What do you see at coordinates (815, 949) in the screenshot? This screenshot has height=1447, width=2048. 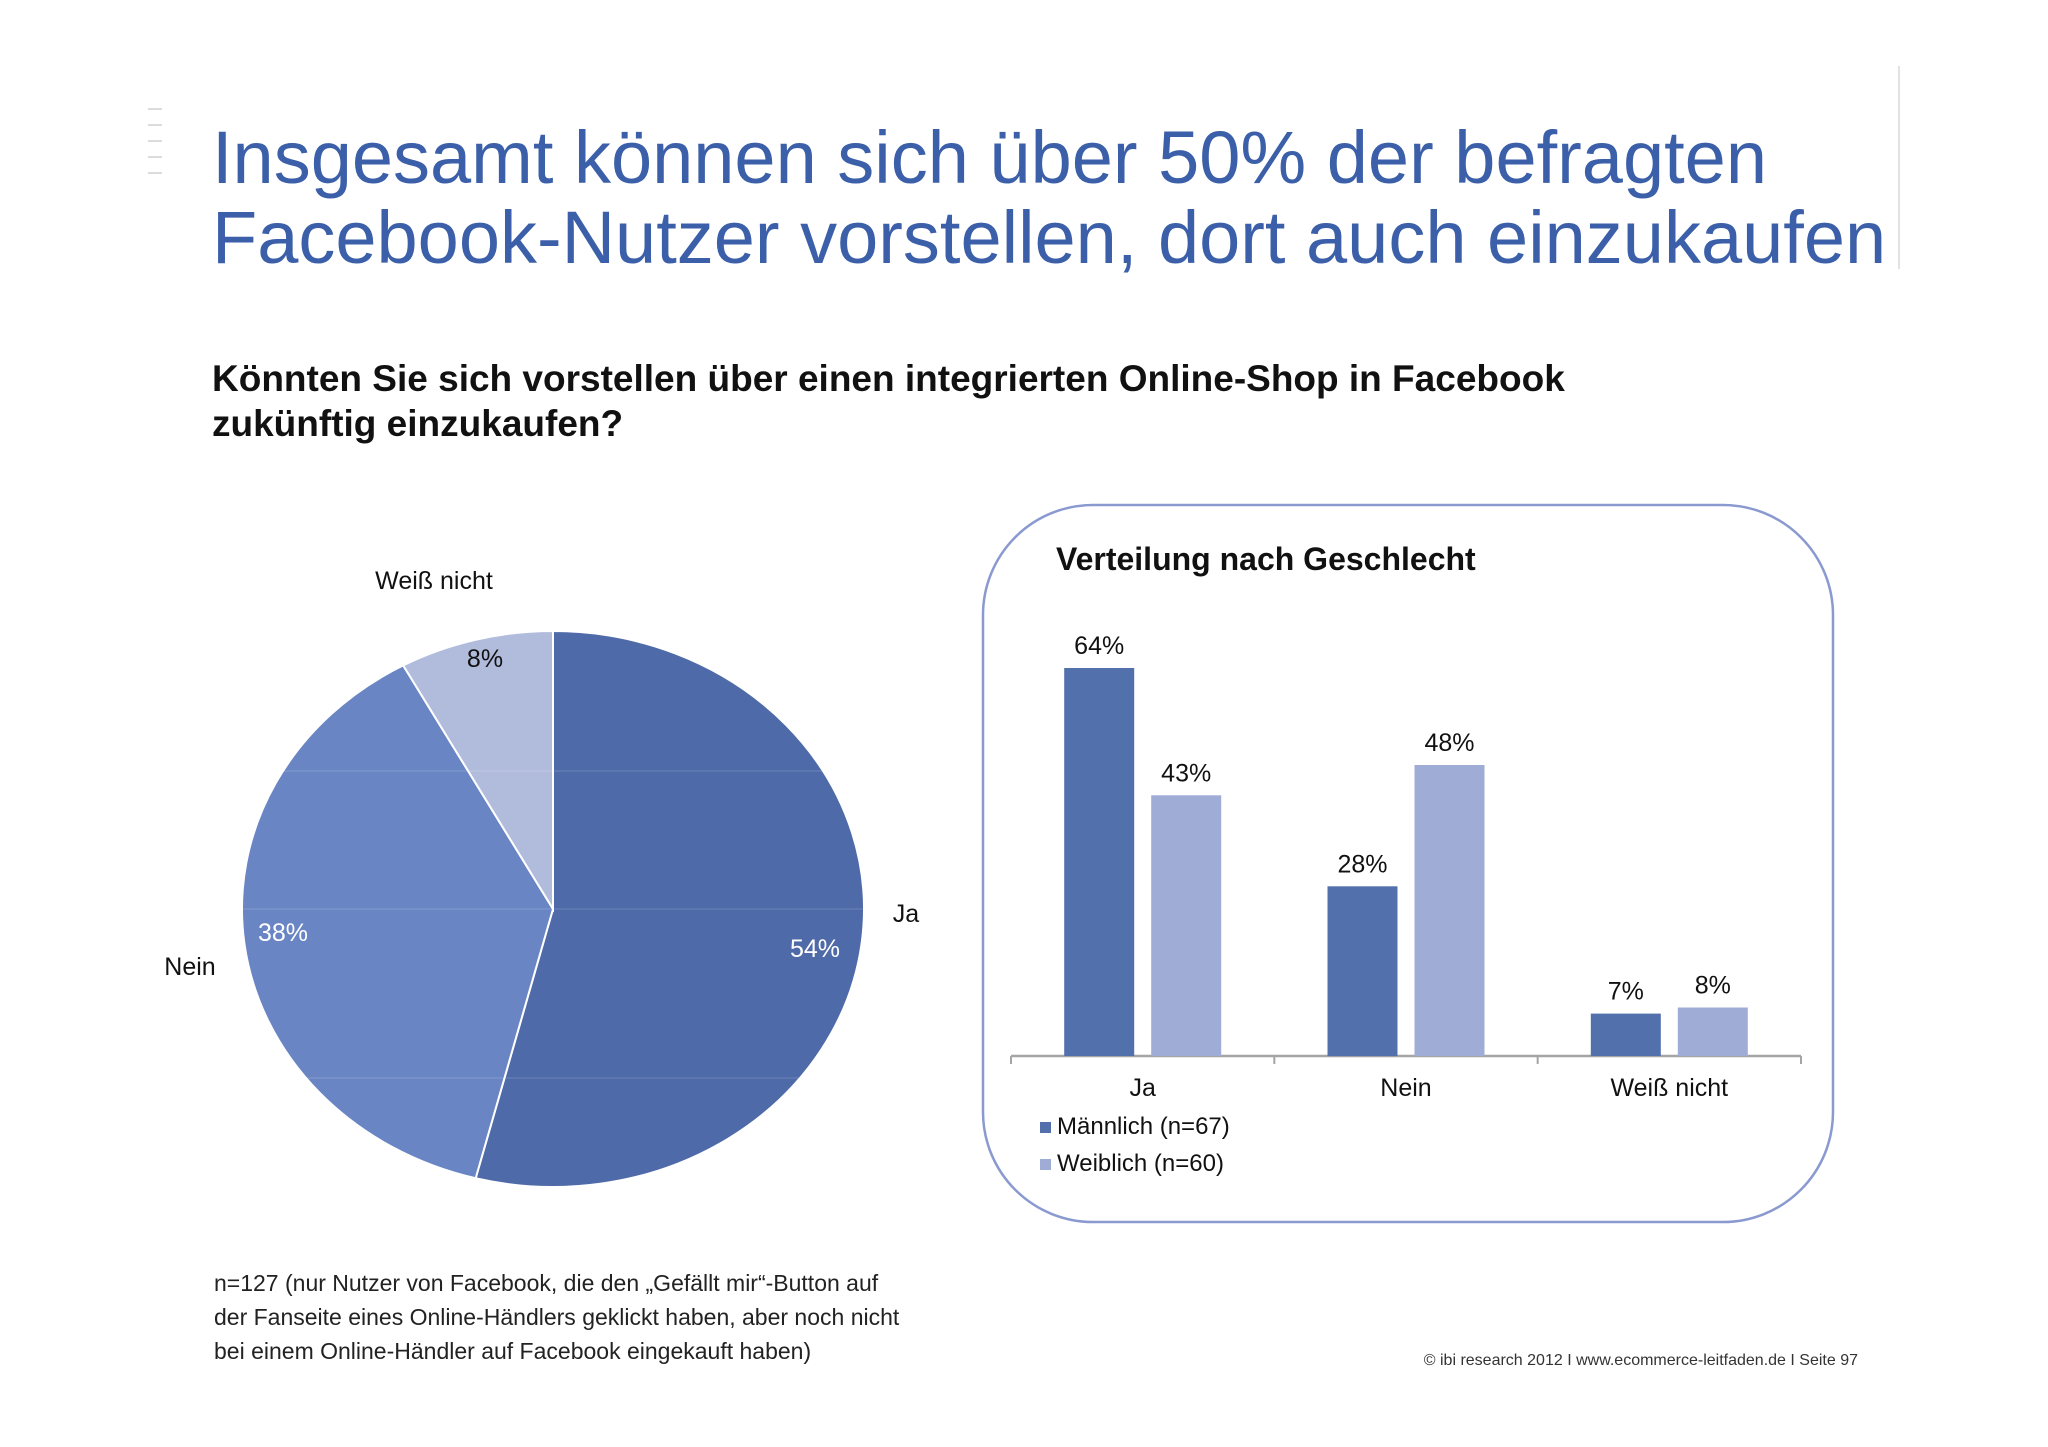 I see `pie-value-label-ja: 54%` at bounding box center [815, 949].